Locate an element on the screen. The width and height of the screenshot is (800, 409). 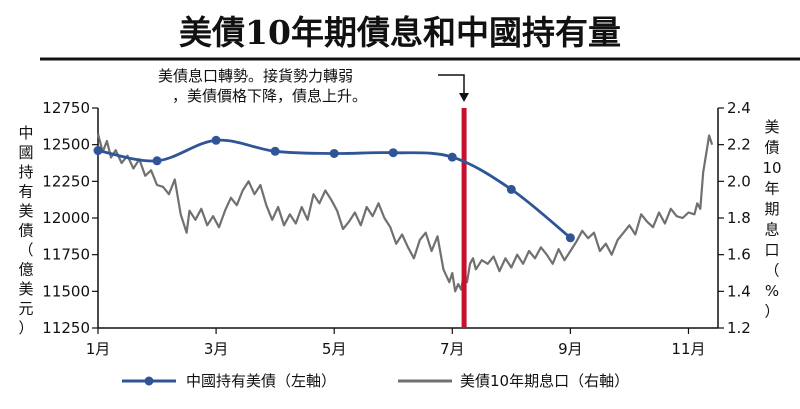
right-tick-label: 1.8 is located at coordinates (739, 218).